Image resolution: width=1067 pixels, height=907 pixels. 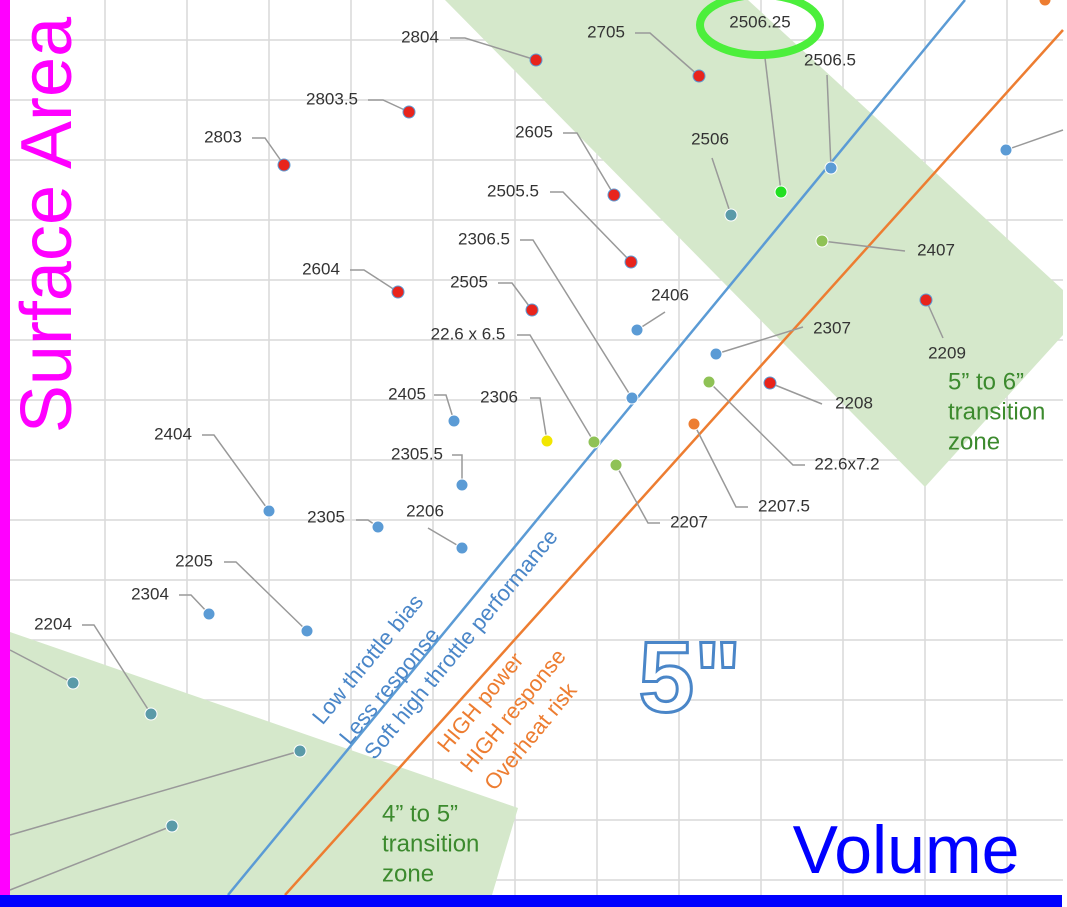 I want to click on point-label: 2407, so click(x=936, y=249).